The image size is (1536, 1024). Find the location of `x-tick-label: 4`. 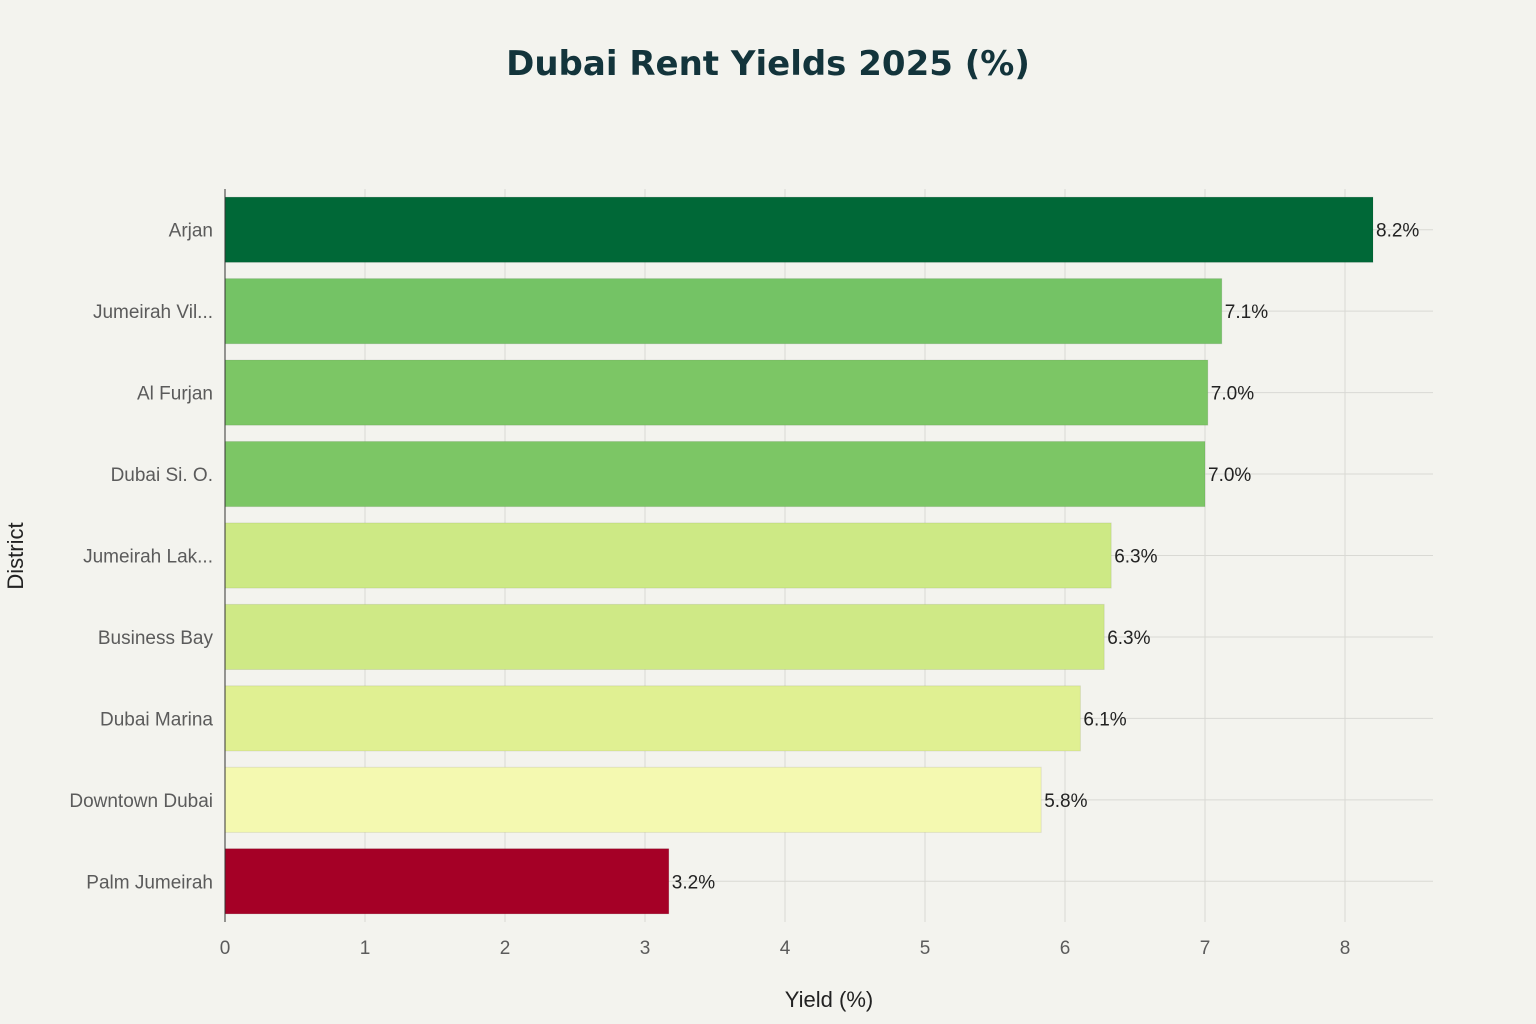

x-tick-label: 4 is located at coordinates (785, 948).